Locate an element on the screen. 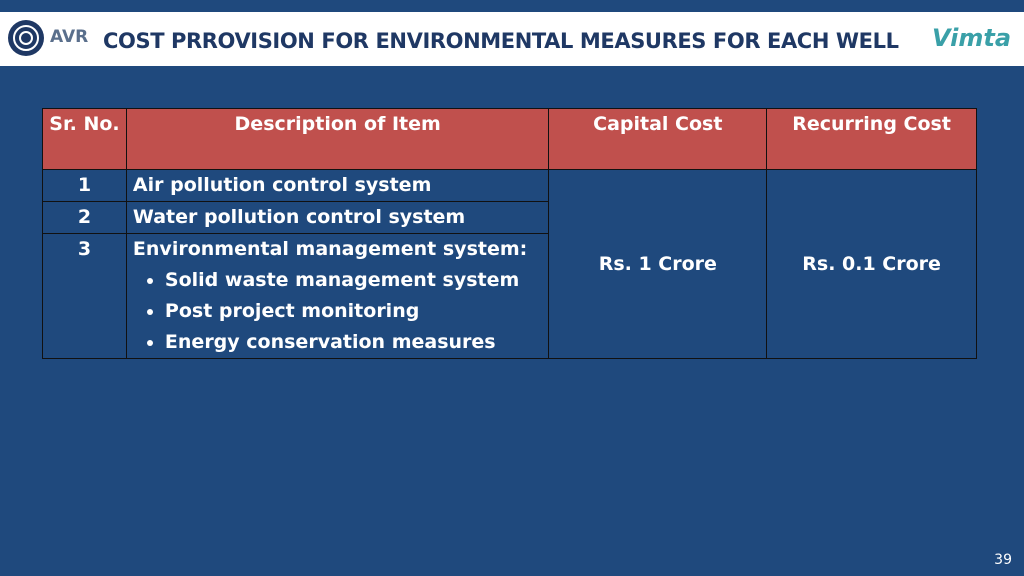  logo-right: Vimta is located at coordinates (972, 38).